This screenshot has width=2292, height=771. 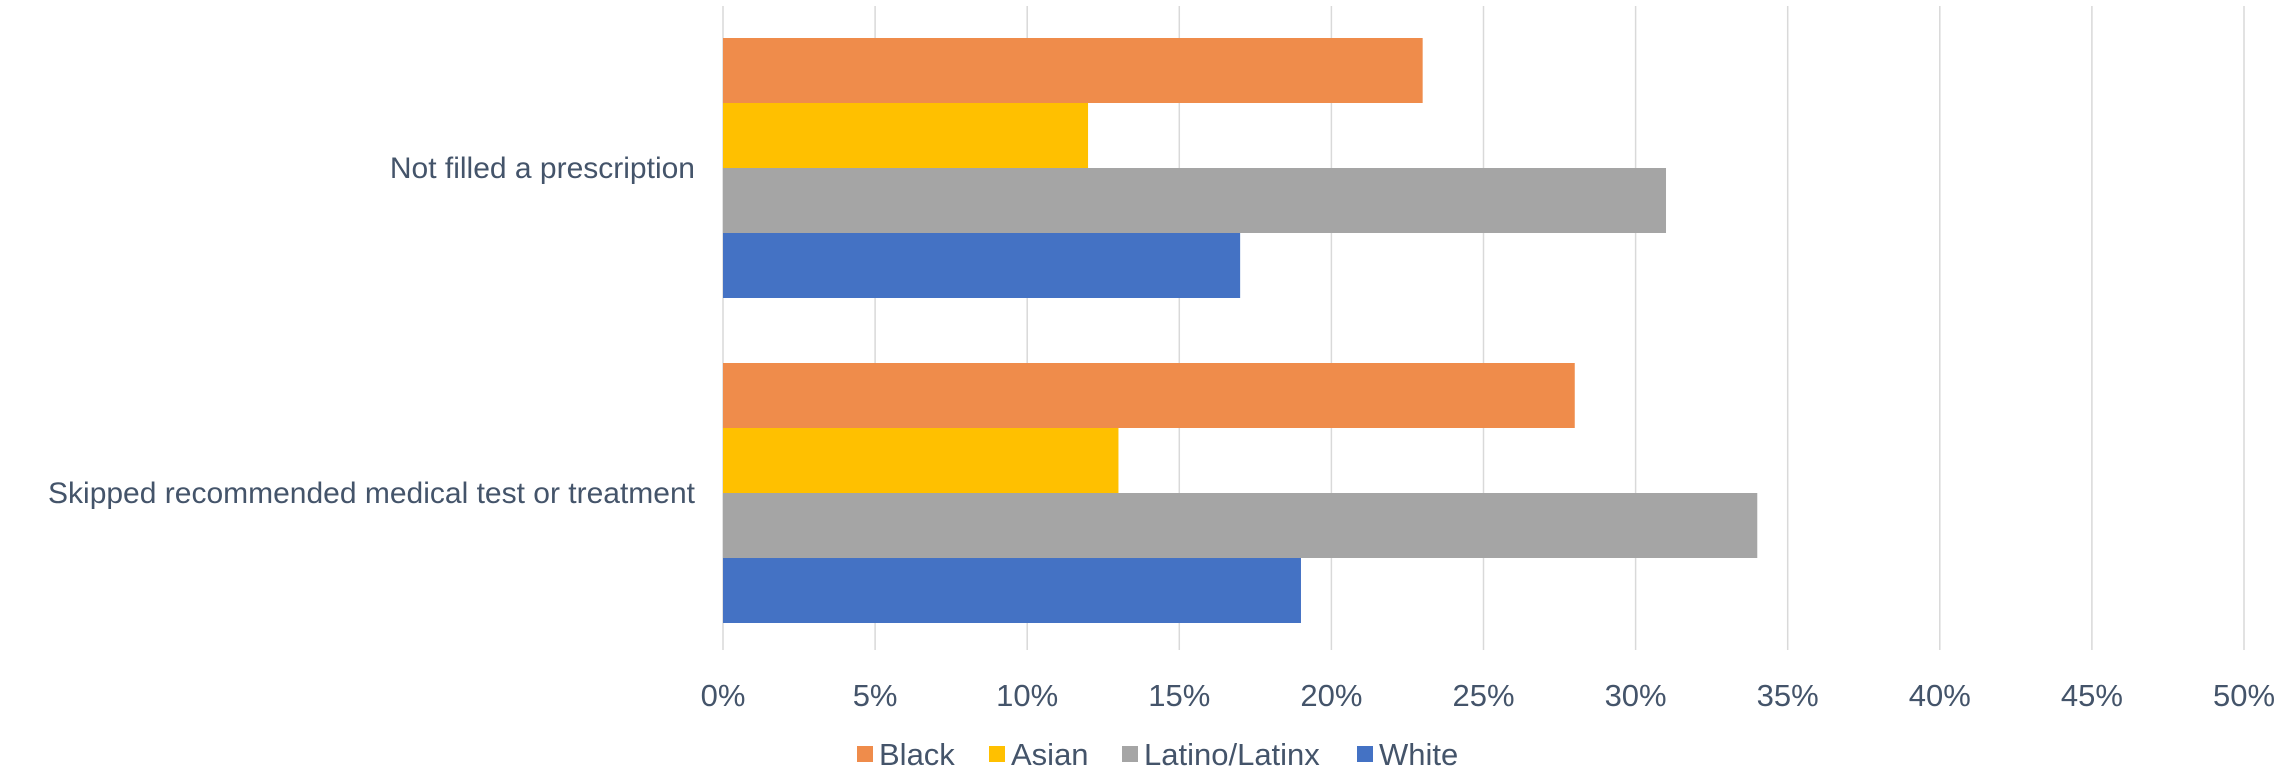 I want to click on x-tick-label: 40%, so click(x=1940, y=695).